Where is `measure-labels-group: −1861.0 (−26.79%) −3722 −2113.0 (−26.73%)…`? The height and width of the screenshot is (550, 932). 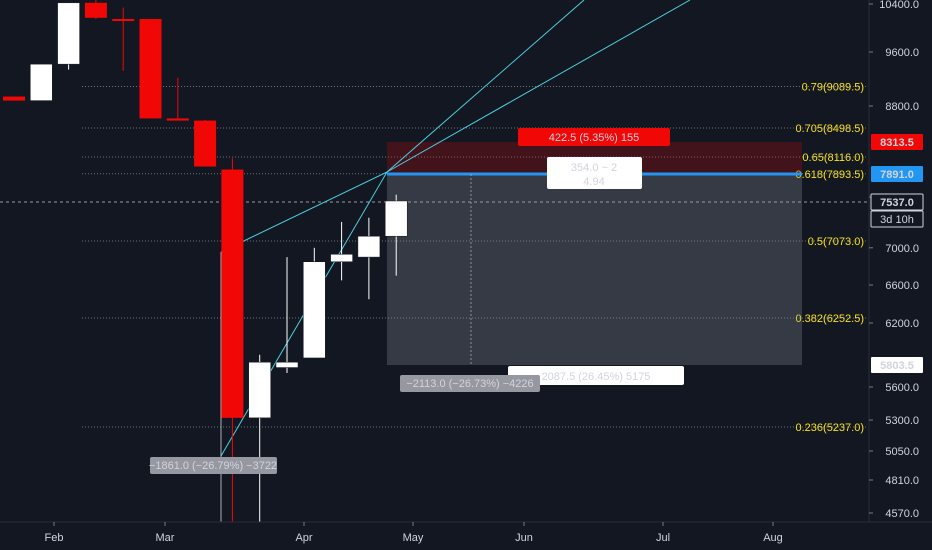 measure-labels-group: −1861.0 (−26.79%) −3722 −2113.0 (−26.73%)… is located at coordinates (344, 424).